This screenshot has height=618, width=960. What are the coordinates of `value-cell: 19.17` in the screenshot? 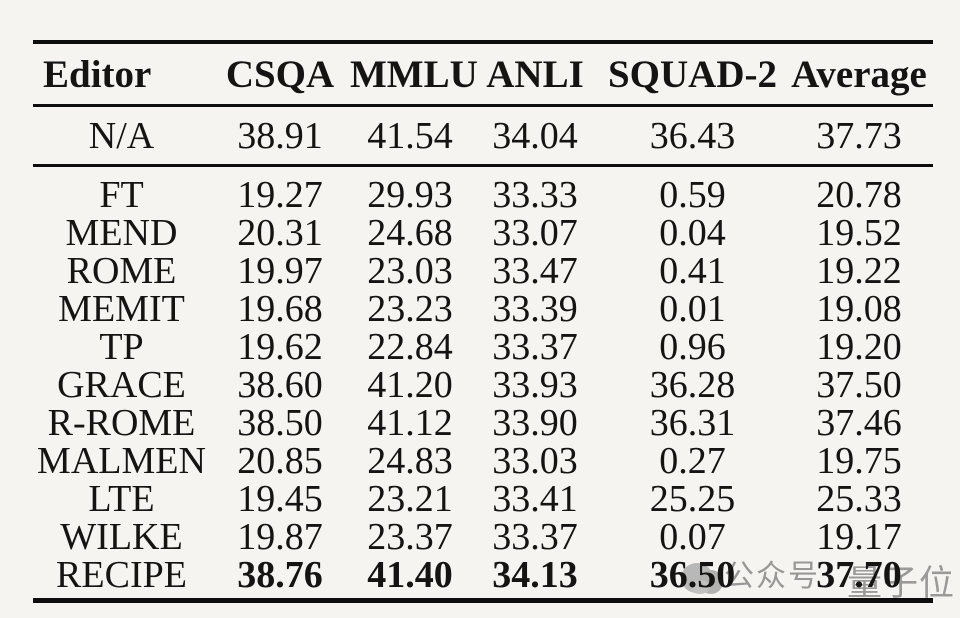 It's located at (859, 537).